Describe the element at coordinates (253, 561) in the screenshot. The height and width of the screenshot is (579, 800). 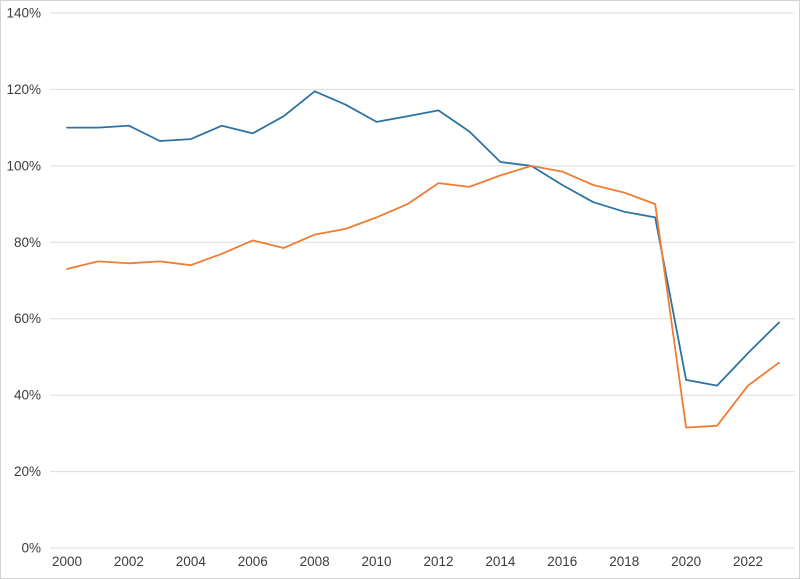
I see `x-tick-label: 2006` at that location.